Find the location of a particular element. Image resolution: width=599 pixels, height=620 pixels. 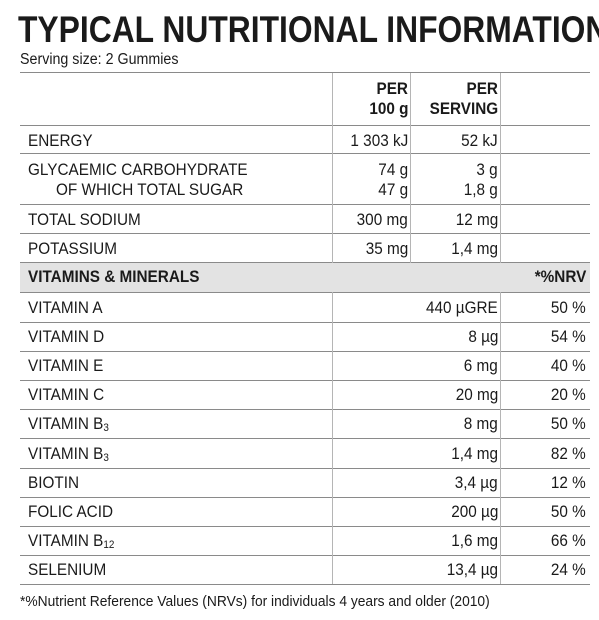

vitamin-label: VITAMIN D is located at coordinates (66, 337).